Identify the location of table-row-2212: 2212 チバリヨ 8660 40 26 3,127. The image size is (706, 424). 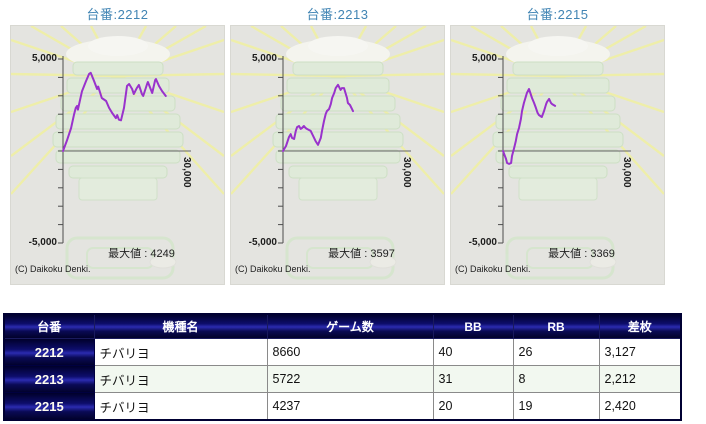
(342, 352).